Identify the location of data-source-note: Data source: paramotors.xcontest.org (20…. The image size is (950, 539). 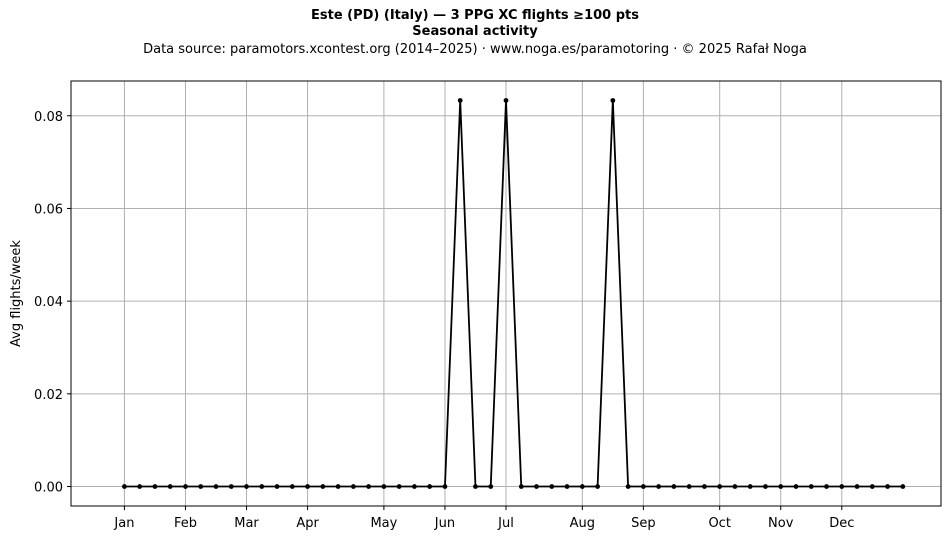
(475, 49).